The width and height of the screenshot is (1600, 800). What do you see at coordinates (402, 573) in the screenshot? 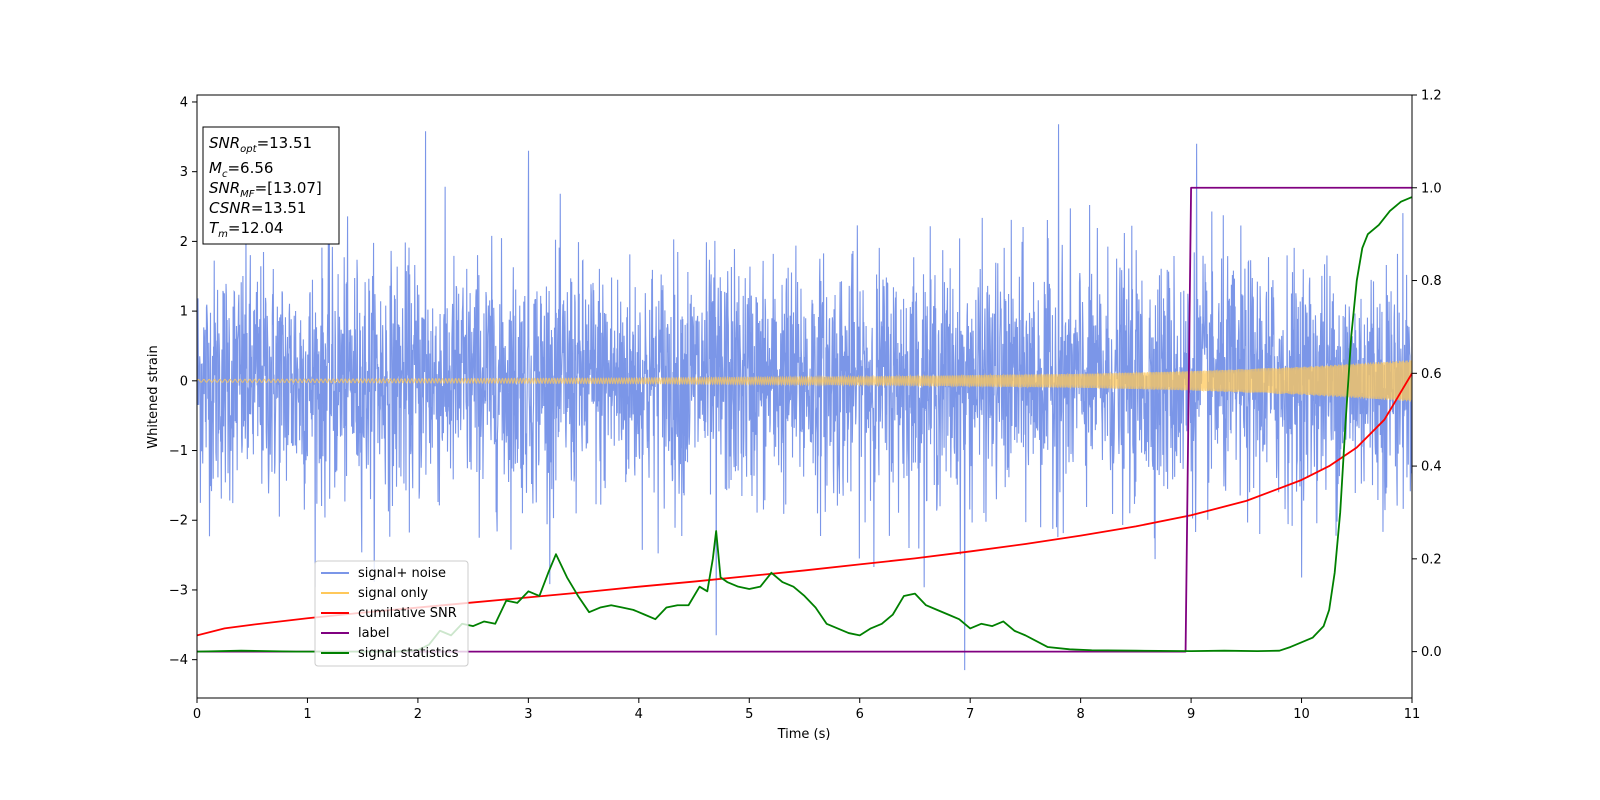
I see `legend-label-signal-noise: signal+ noise` at bounding box center [402, 573].